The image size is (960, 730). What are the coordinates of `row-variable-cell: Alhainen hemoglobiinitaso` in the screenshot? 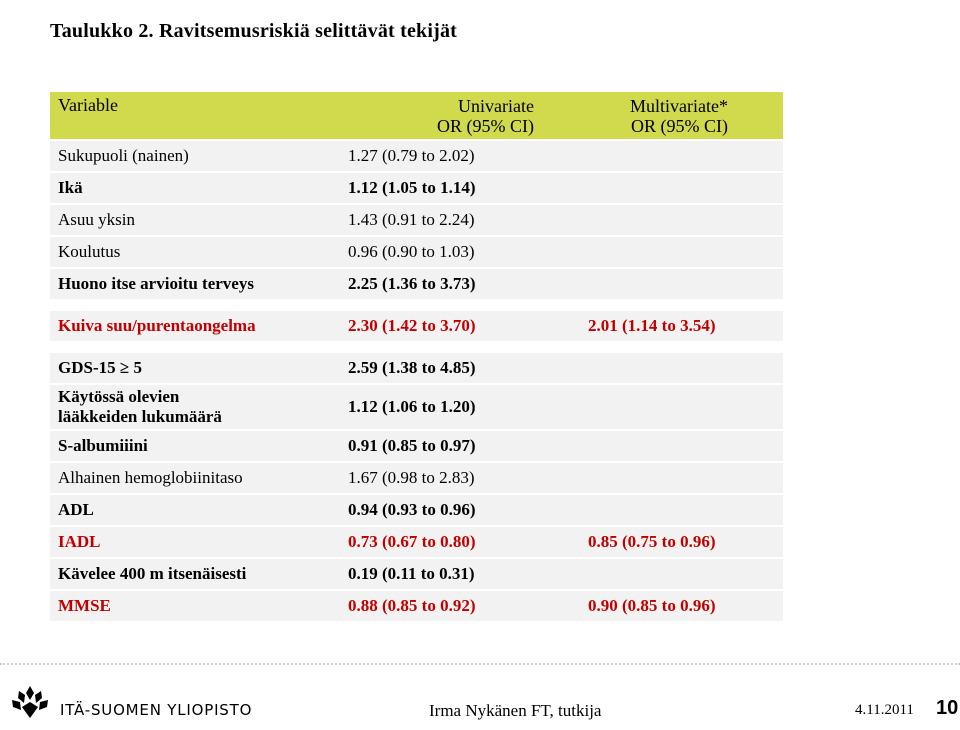 It's located at (195, 478).